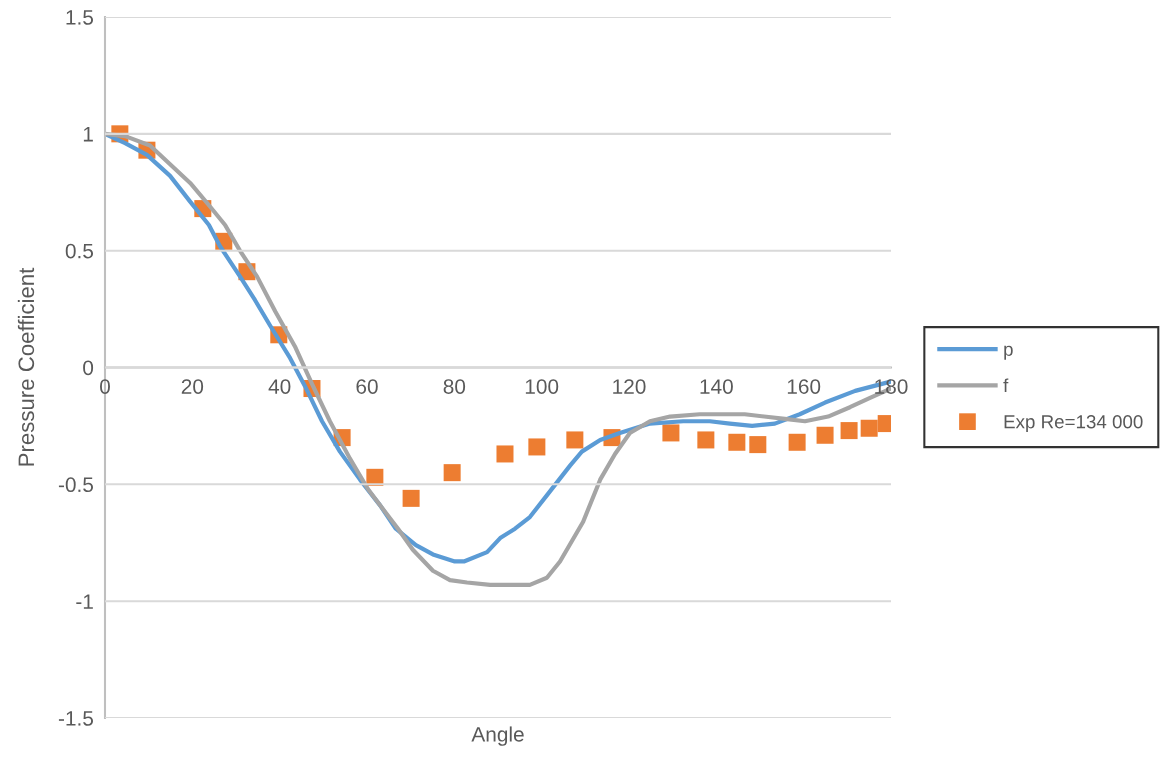 The image size is (1175, 759). What do you see at coordinates (105, 386) in the screenshot?
I see `x-tick-label: 0` at bounding box center [105, 386].